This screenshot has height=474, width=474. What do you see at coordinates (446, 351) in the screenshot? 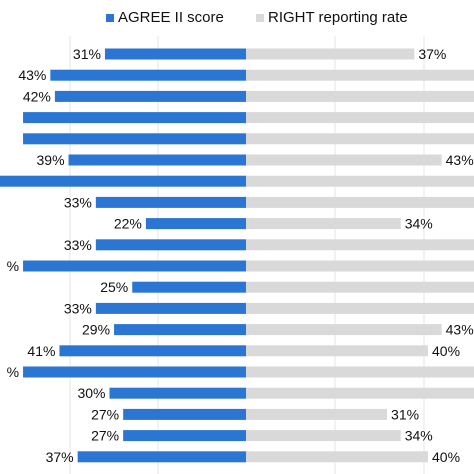
I see `right-label-14: 40%` at bounding box center [446, 351].